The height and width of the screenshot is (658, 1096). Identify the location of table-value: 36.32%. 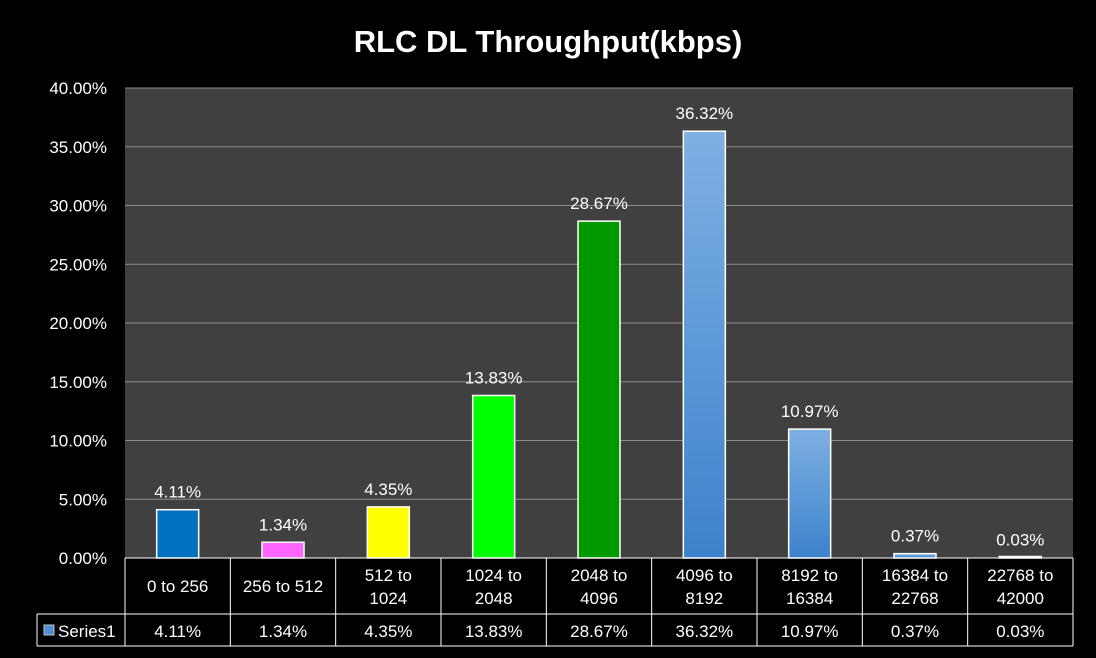
(704, 631).